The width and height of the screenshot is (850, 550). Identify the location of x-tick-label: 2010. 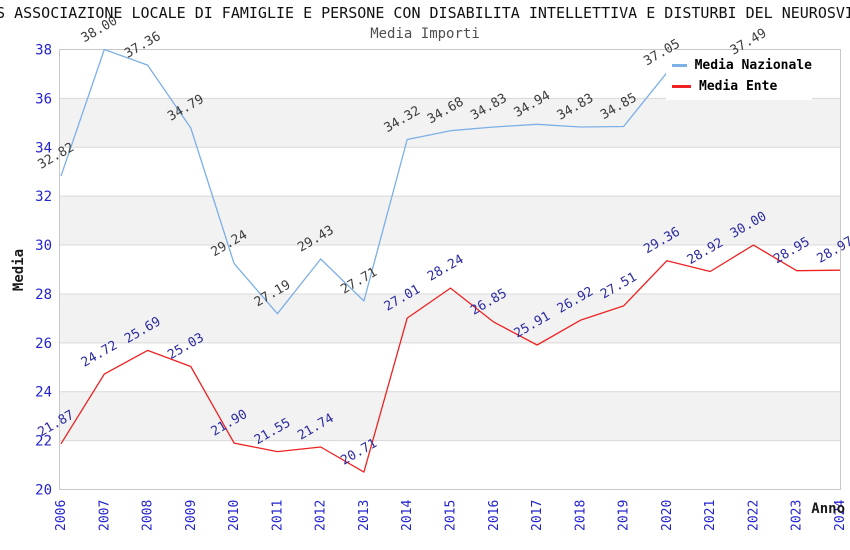
(234, 515).